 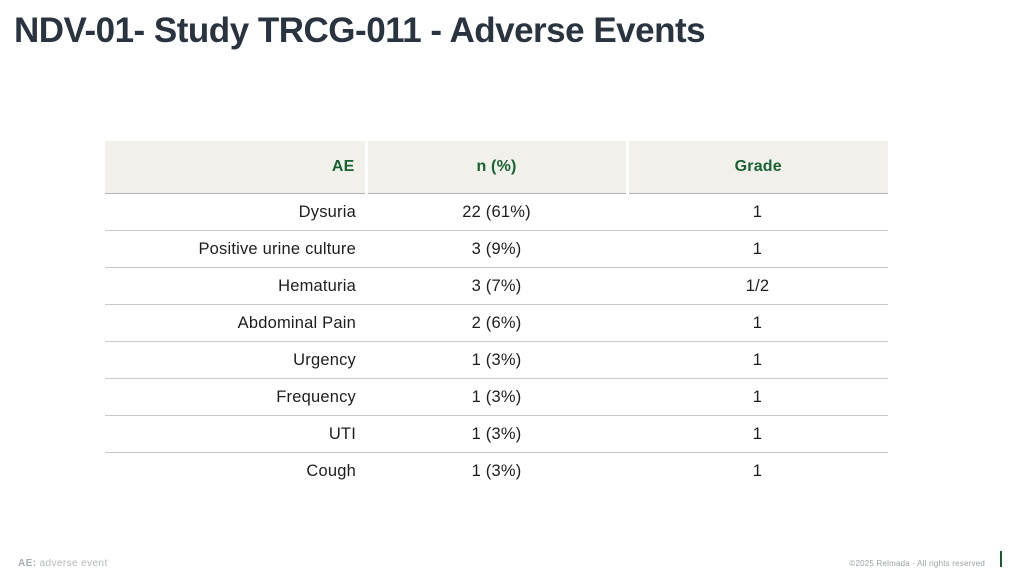 I want to click on ae-cell: Urgency, so click(x=235, y=360).